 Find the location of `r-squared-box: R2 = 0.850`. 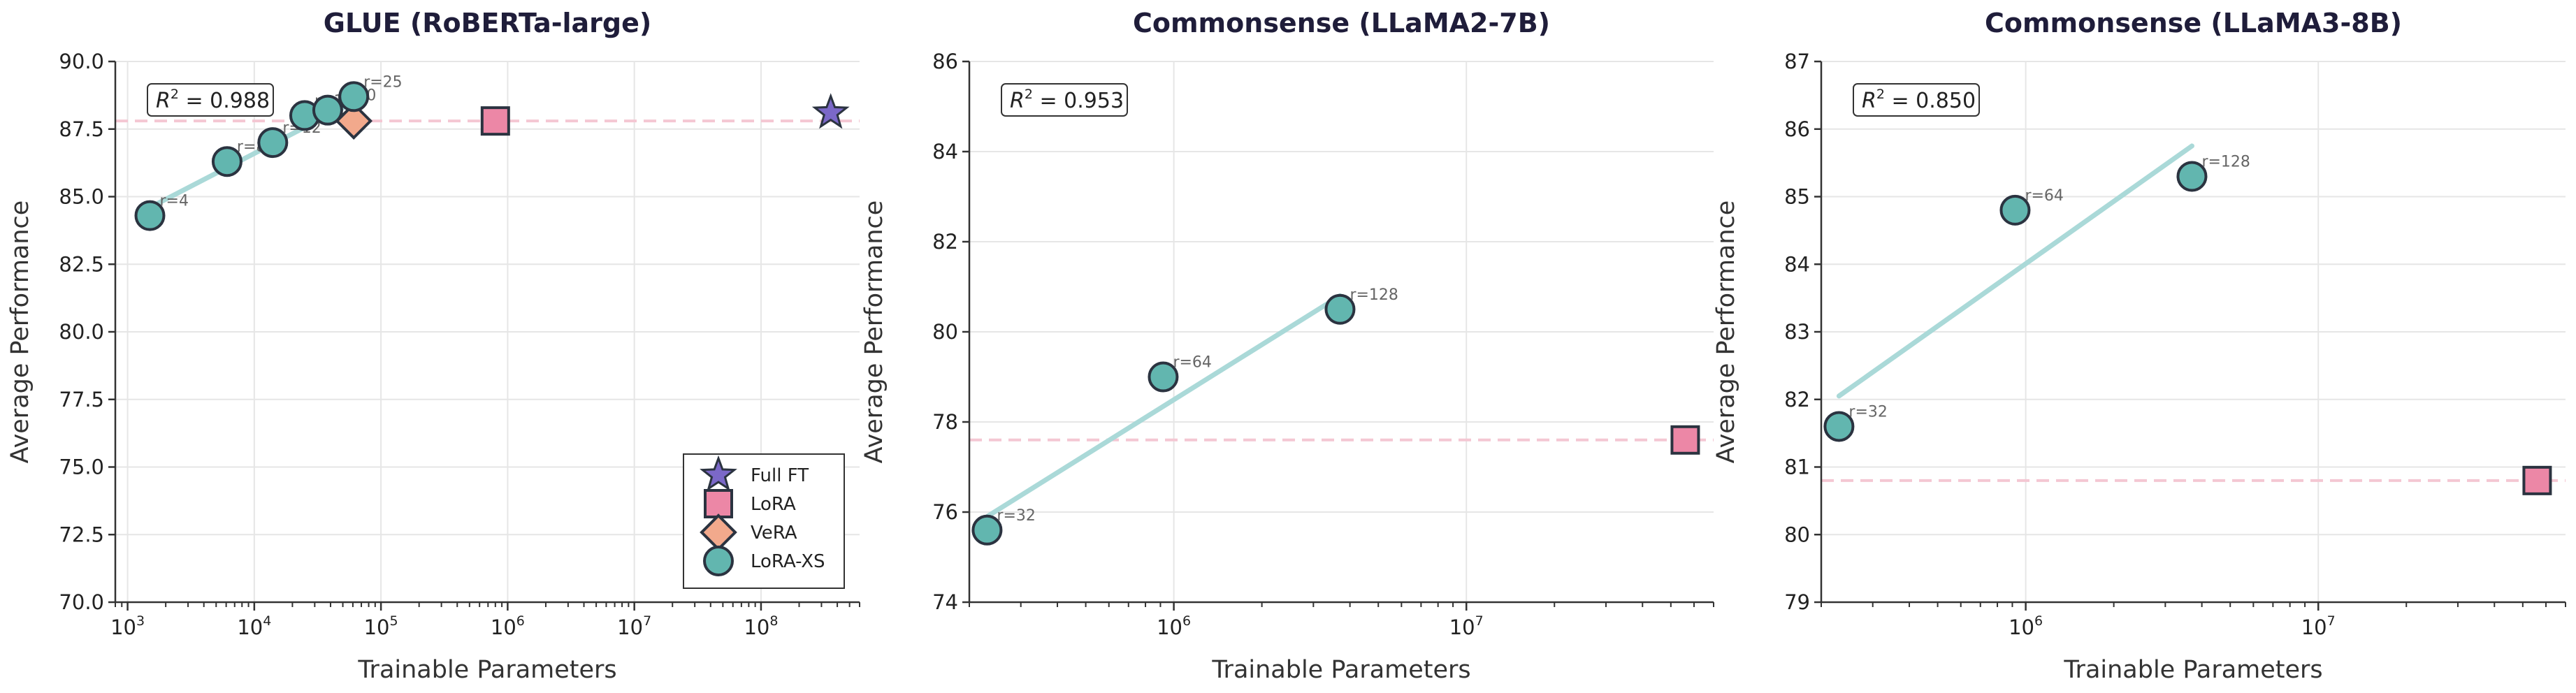

r-squared-box: R2 = 0.850 is located at coordinates (1916, 100).